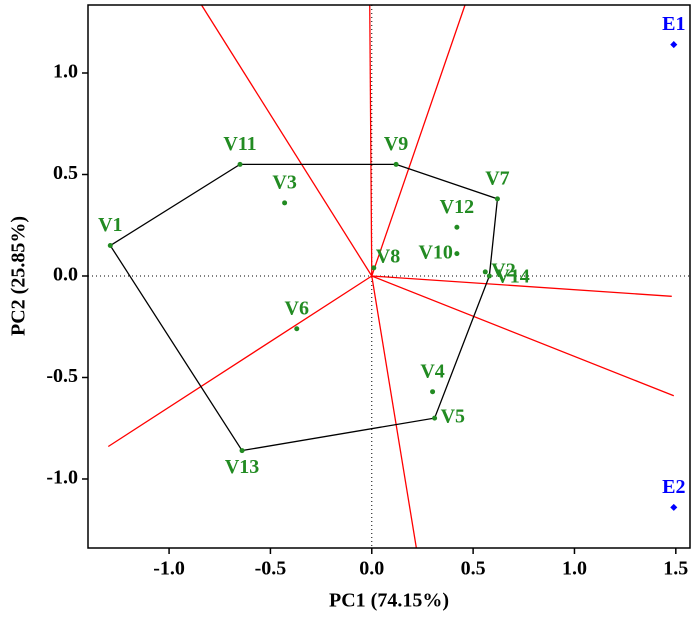 The width and height of the screenshot is (700, 622). Describe the element at coordinates (65, 72) in the screenshot. I see `y-tick-label: 1.0` at that location.